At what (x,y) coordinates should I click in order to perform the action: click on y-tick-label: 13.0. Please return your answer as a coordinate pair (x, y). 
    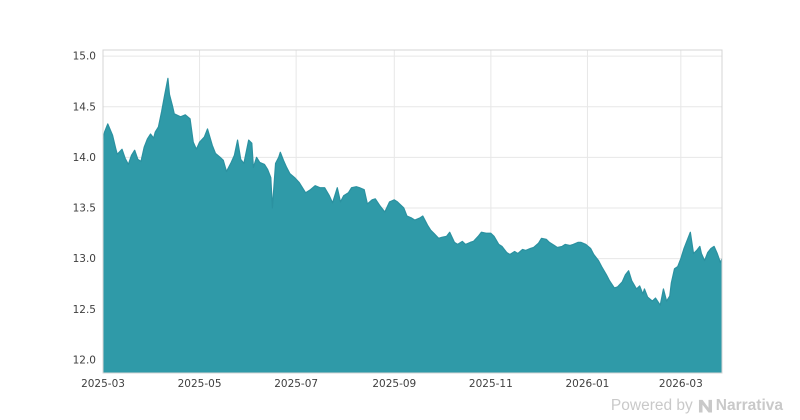
    Looking at the image, I should click on (84, 259).